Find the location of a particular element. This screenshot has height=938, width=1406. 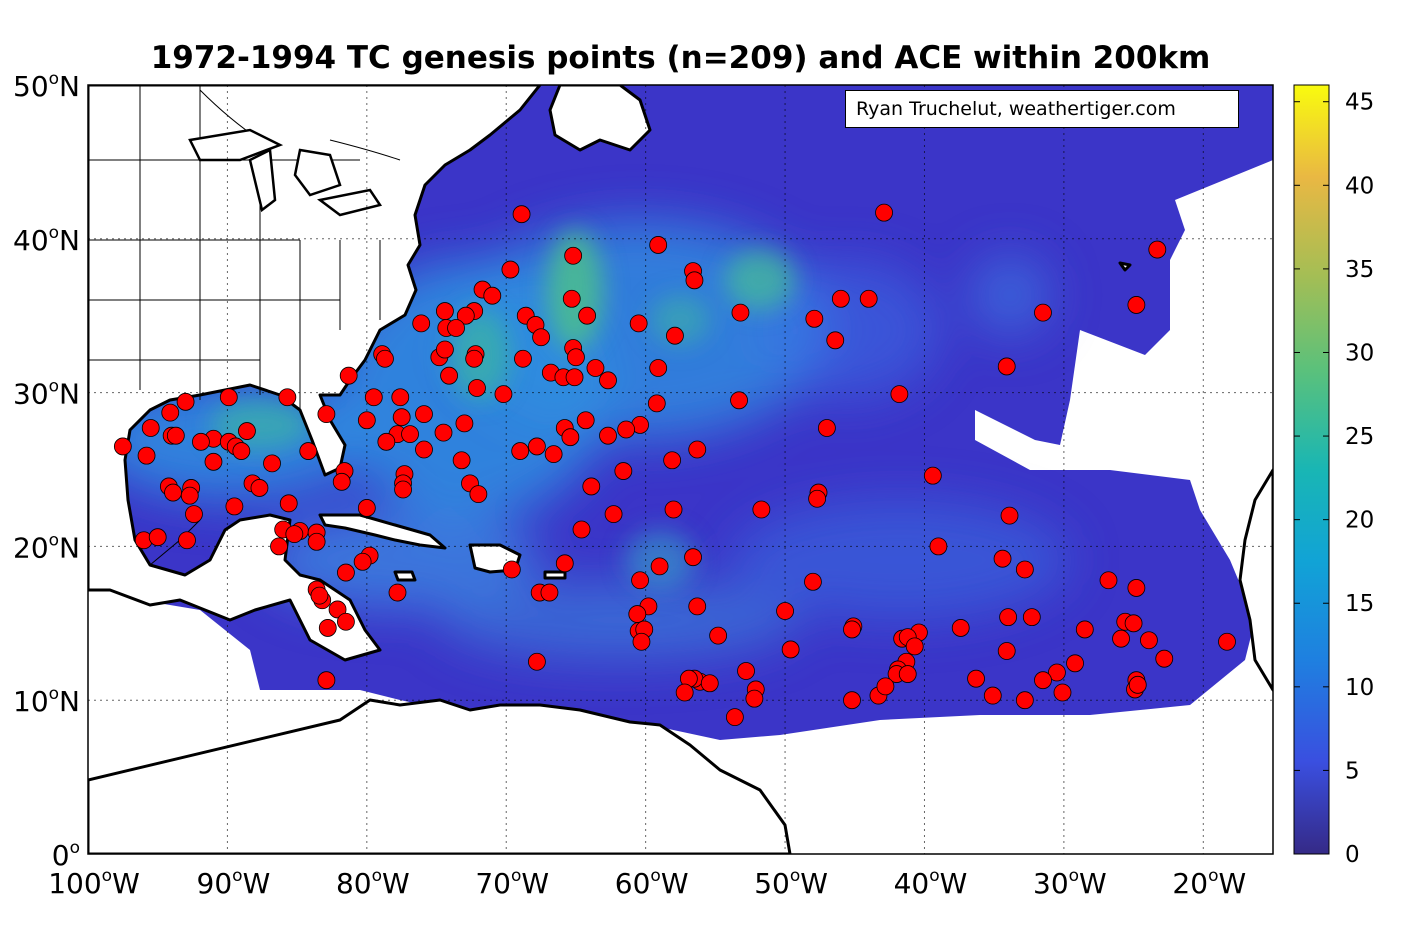

x-tick-label: 70oW is located at coordinates (512, 883).